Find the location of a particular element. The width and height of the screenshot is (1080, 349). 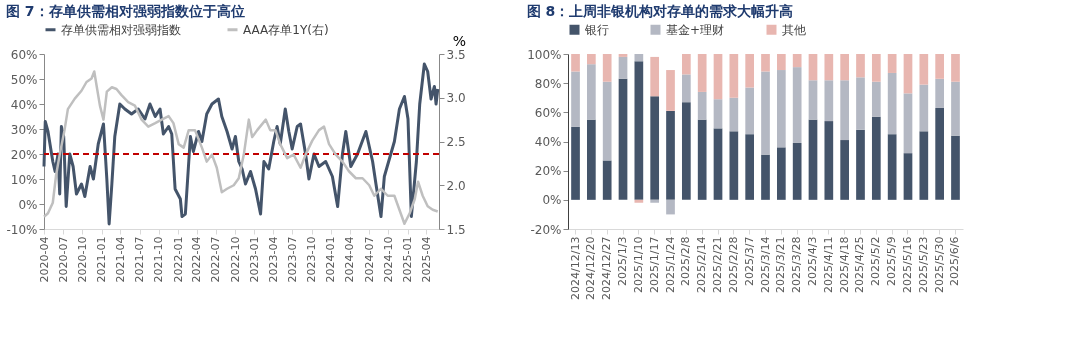

x-tick-label: 2021-10 is located at coordinates (159, 259).